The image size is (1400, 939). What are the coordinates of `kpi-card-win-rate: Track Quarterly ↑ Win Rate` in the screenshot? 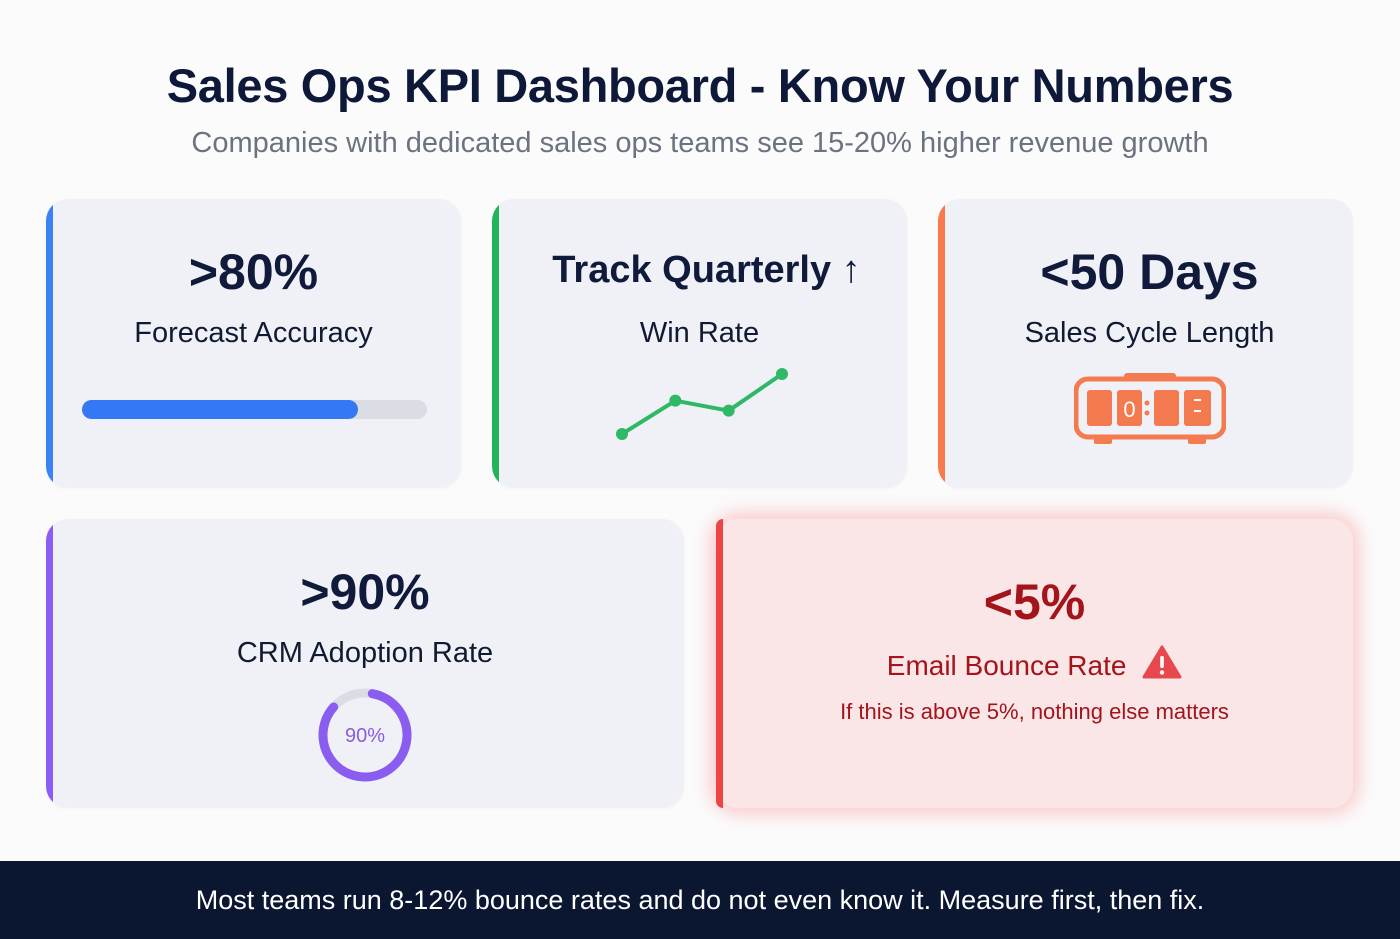 It's located at (699, 343).